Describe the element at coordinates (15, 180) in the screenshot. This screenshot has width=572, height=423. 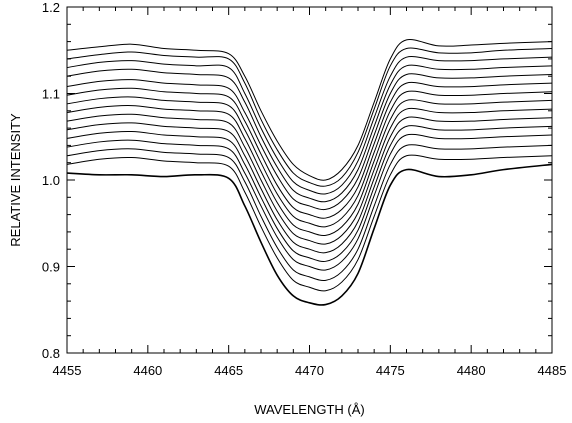
I see `y-axis-title: RELATIVE INTENSITY` at that location.